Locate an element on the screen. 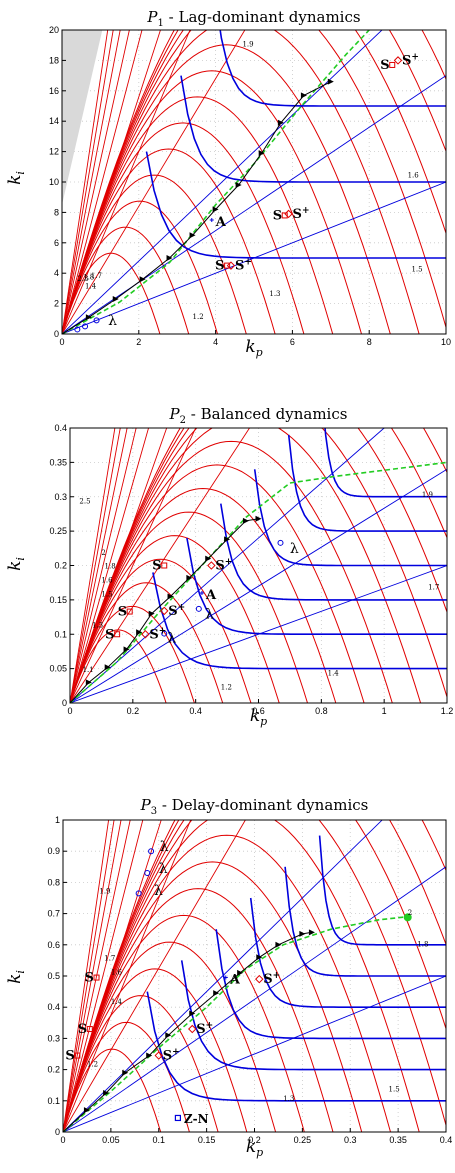 The image size is (455, 1173). y-tick-label: 6 is located at coordinates (56, 243).